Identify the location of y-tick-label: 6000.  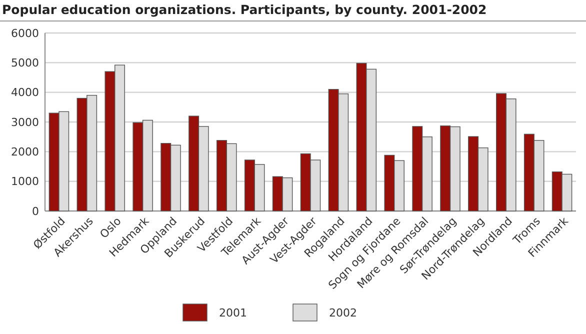
(25, 33).